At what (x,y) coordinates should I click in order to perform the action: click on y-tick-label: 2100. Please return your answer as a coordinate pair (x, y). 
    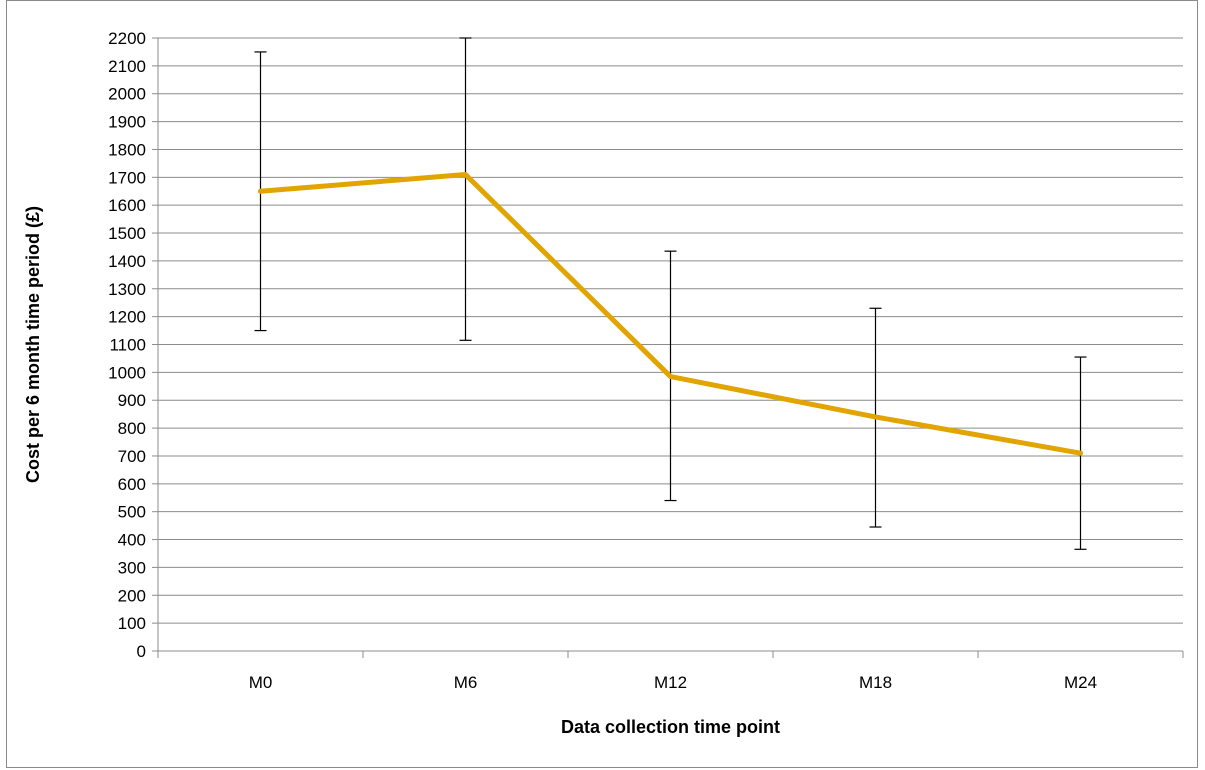
    Looking at the image, I should click on (127, 66).